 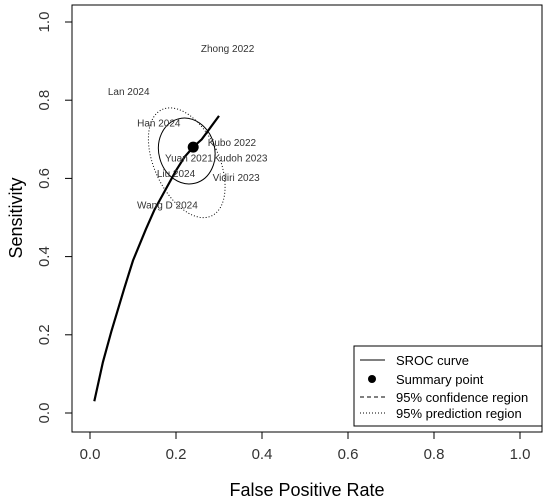 I want to click on x-tick-label: 0.2, so click(x=176, y=454).